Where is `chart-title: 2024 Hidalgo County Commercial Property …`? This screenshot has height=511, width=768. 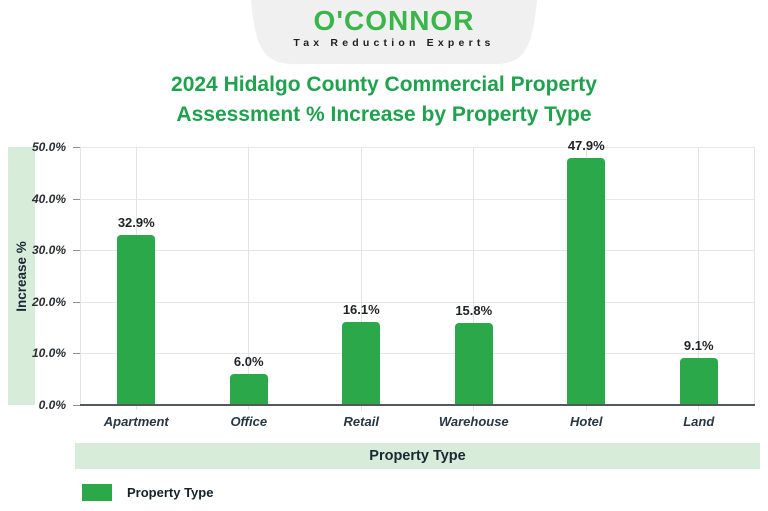
chart-title: 2024 Hidalgo County Commercial Property … is located at coordinates (384, 100).